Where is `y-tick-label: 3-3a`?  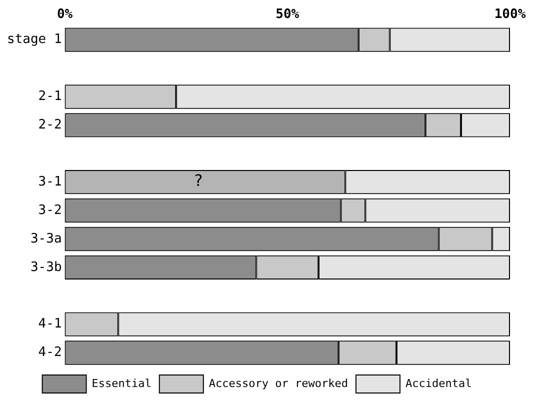
y-tick-label: 3-3a is located at coordinates (46, 238).